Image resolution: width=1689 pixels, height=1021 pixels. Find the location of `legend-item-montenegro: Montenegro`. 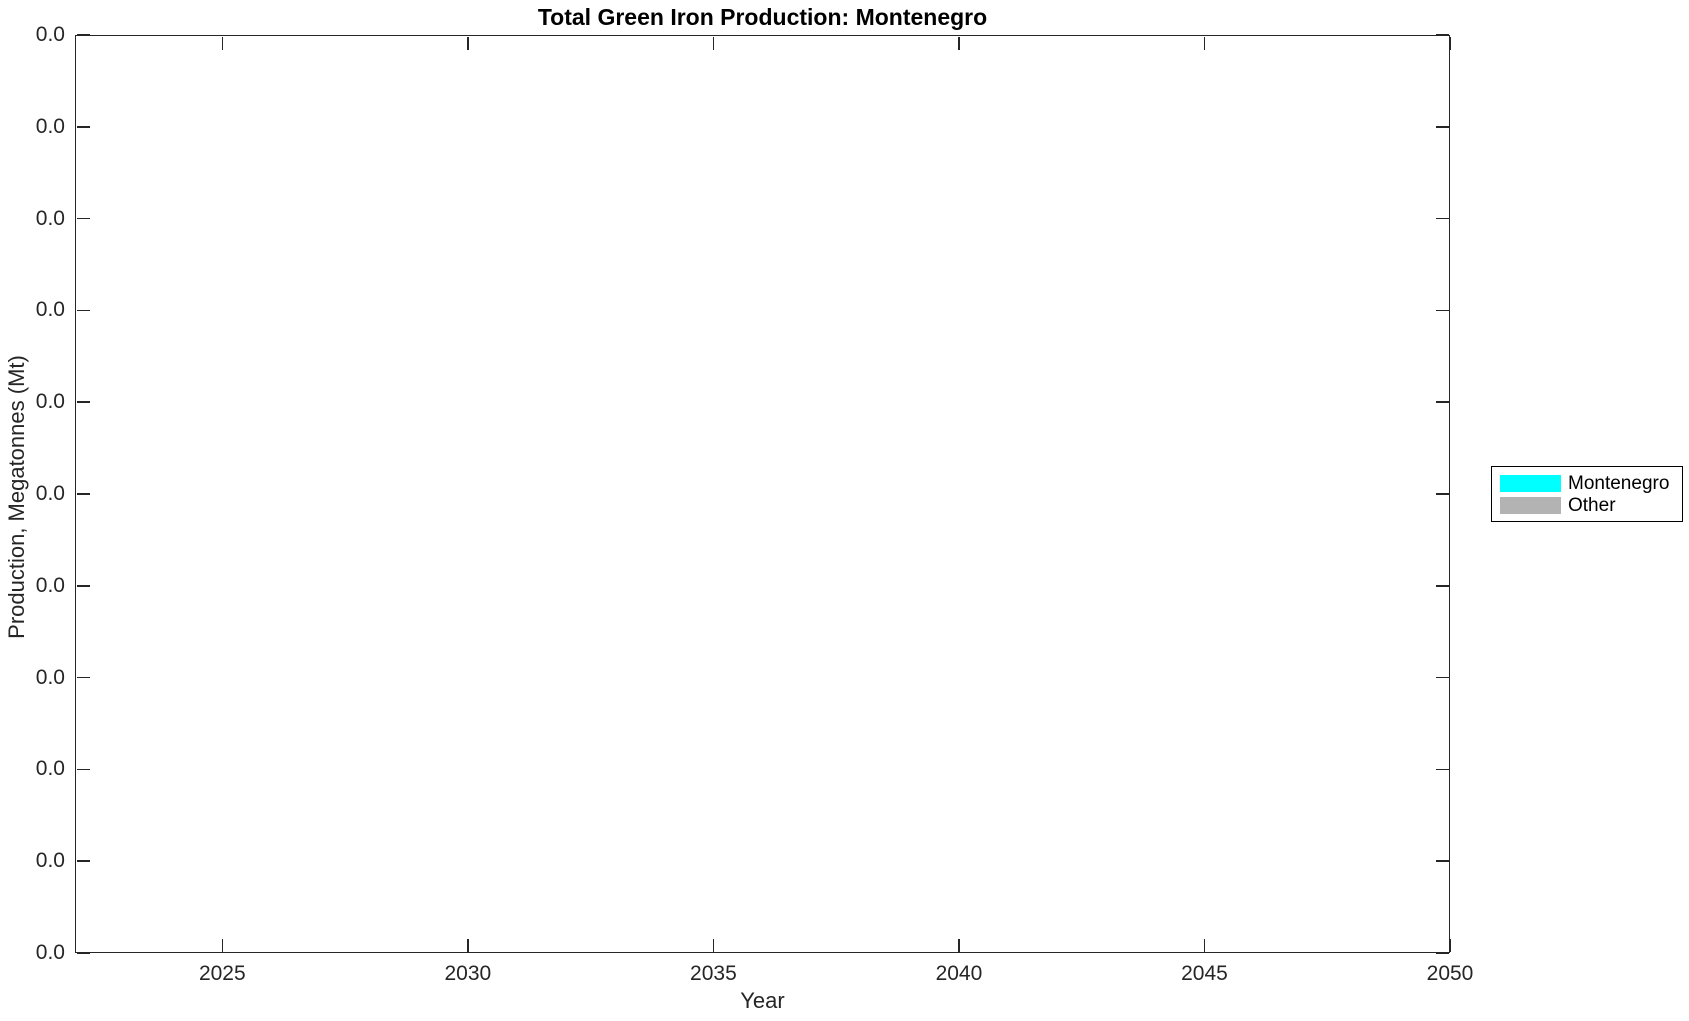

legend-item-montenegro: Montenegro is located at coordinates (1591, 483).